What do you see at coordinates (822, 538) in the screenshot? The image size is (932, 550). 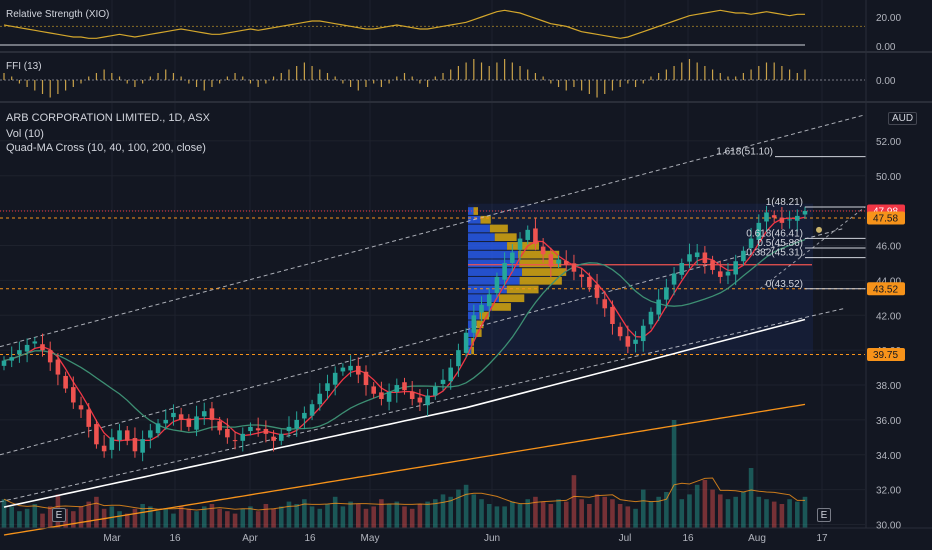 I see `time-tick-label: 17` at bounding box center [822, 538].